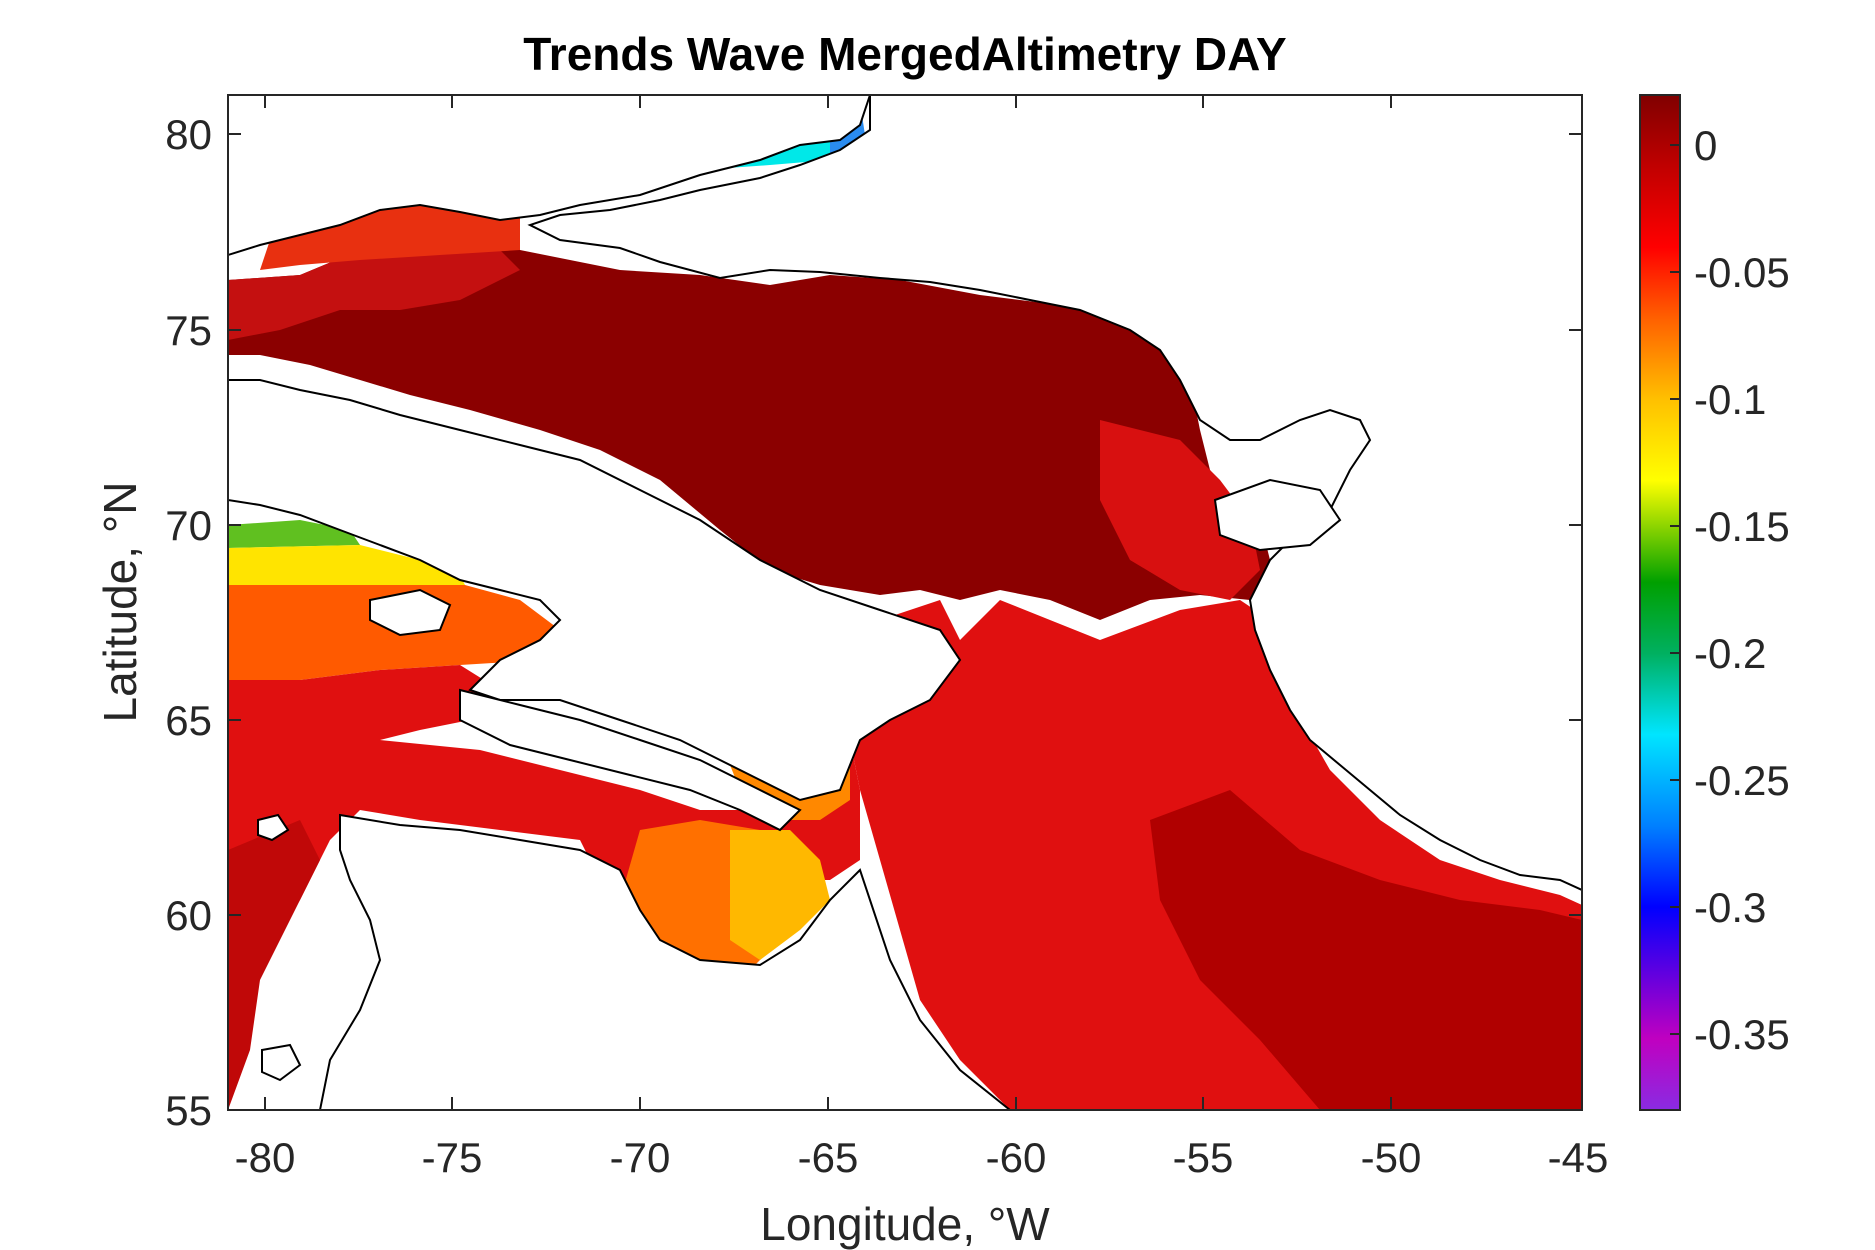  What do you see at coordinates (188, 915) in the screenshot?
I see `y-tick-label: 60` at bounding box center [188, 915].